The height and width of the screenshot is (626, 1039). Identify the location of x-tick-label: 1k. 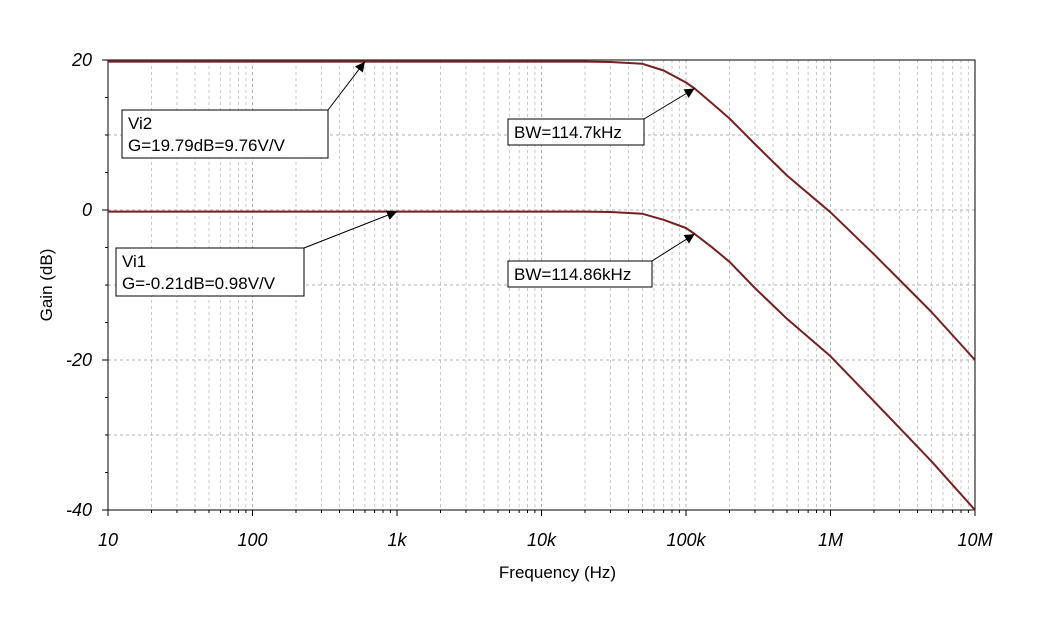
(397, 540).